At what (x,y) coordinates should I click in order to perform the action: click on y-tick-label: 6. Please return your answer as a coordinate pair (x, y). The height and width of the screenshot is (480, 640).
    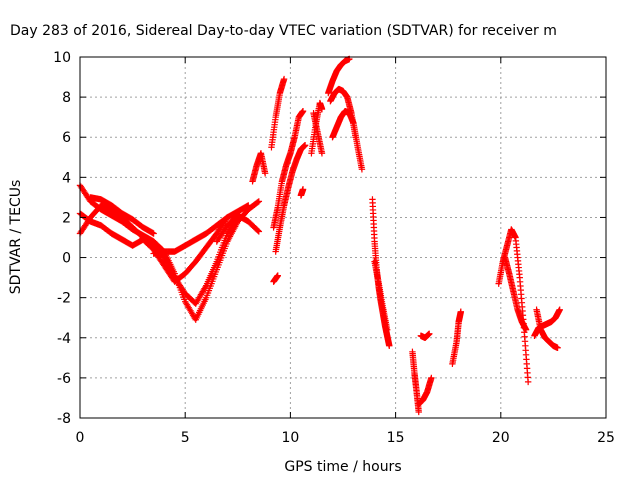
    Looking at the image, I should click on (66, 138).